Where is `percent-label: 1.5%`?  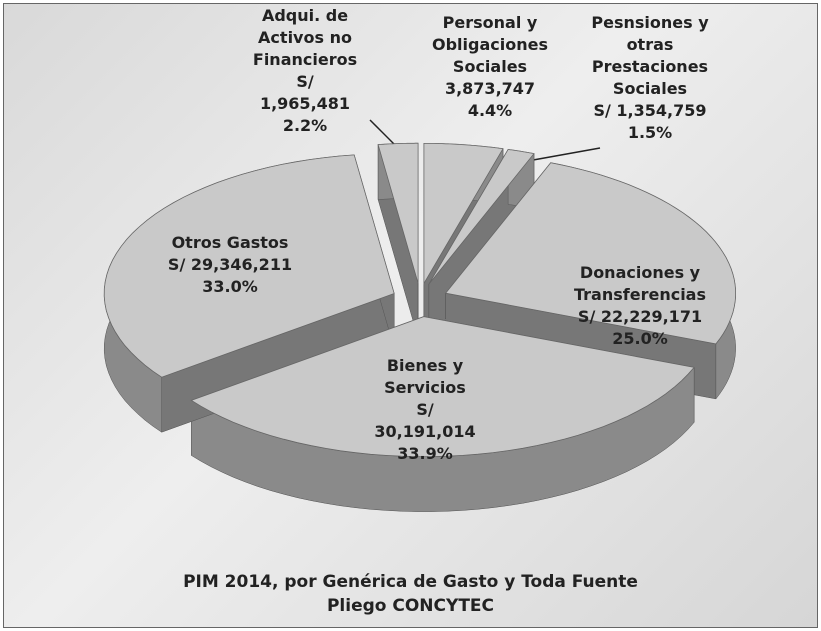
percent-label: 1.5% is located at coordinates (650, 132).